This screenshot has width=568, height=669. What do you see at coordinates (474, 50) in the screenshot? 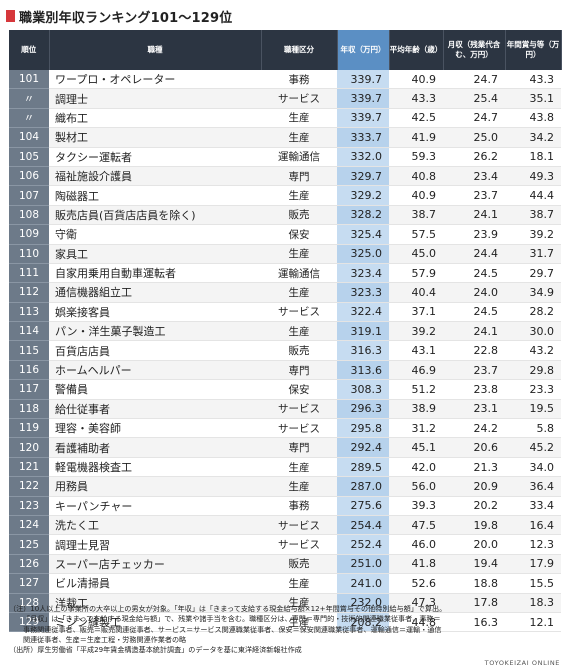
I see `header-monthly: 月収（残業代含む、万円）` at bounding box center [474, 50].